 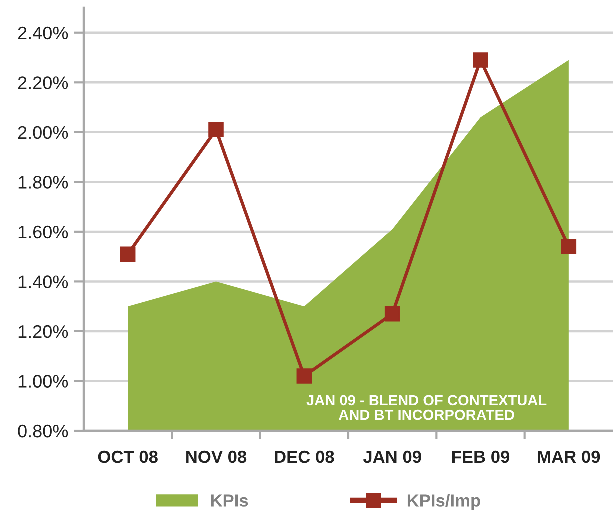 What do you see at coordinates (43, 431) in the screenshot?
I see `y-tick-label: 0.80%` at bounding box center [43, 431].